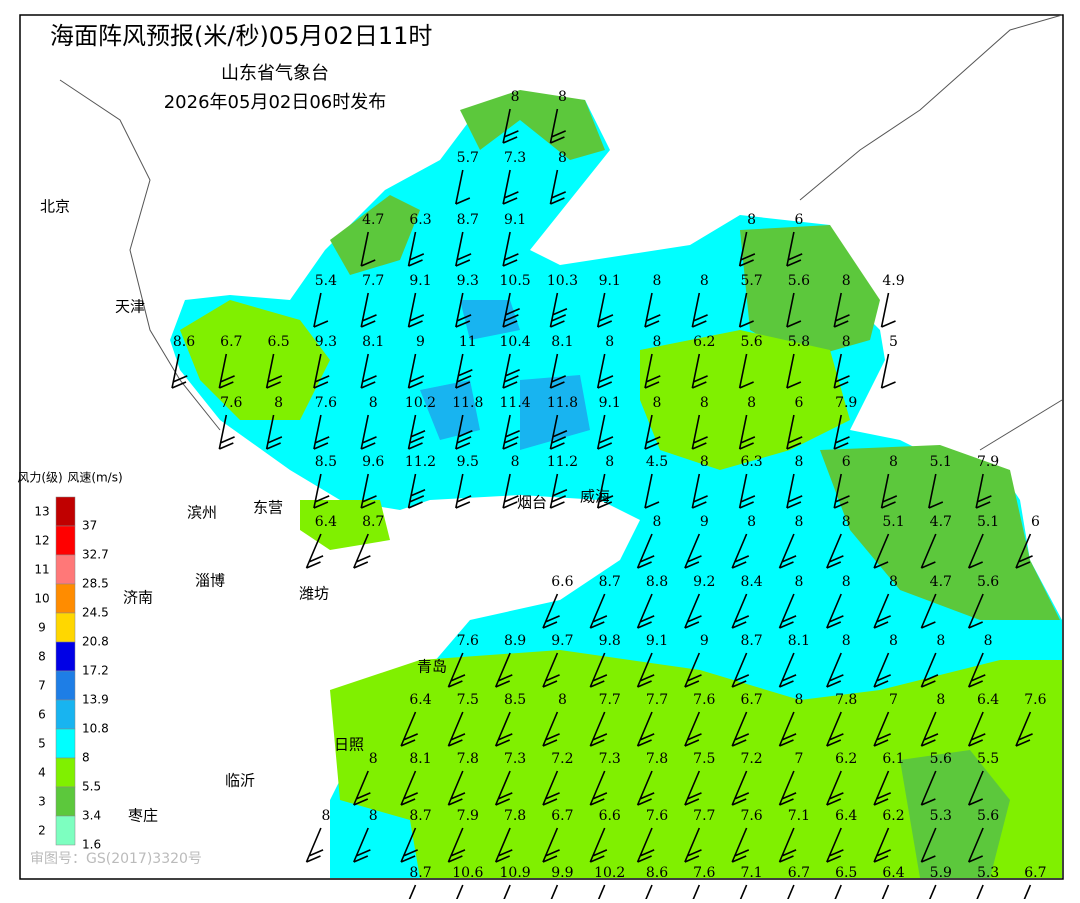 Image resolution: width=1080 pixels, height=903 pixels. Describe the element at coordinates (468, 816) in the screenshot. I see `gust-value: 7.9` at that location.